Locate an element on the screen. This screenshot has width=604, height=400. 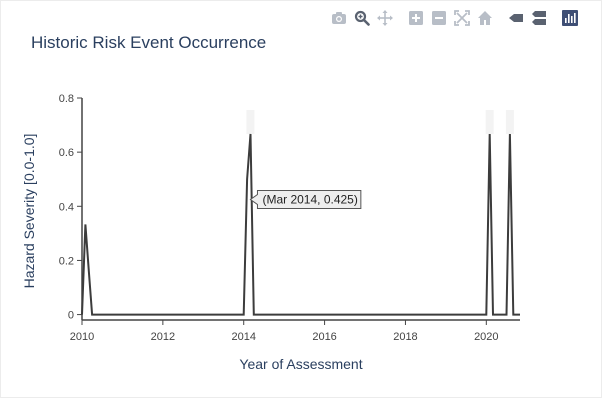
chart-title: Historic Risk Event Occurrence is located at coordinates (149, 42).